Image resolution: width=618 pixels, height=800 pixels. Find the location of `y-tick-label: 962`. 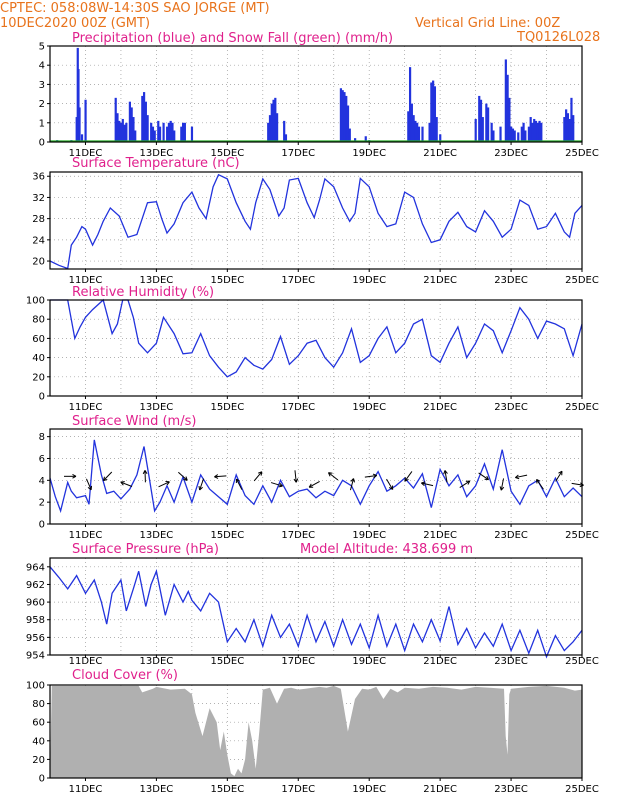

y-tick-label: 962 is located at coordinates (35, 585).